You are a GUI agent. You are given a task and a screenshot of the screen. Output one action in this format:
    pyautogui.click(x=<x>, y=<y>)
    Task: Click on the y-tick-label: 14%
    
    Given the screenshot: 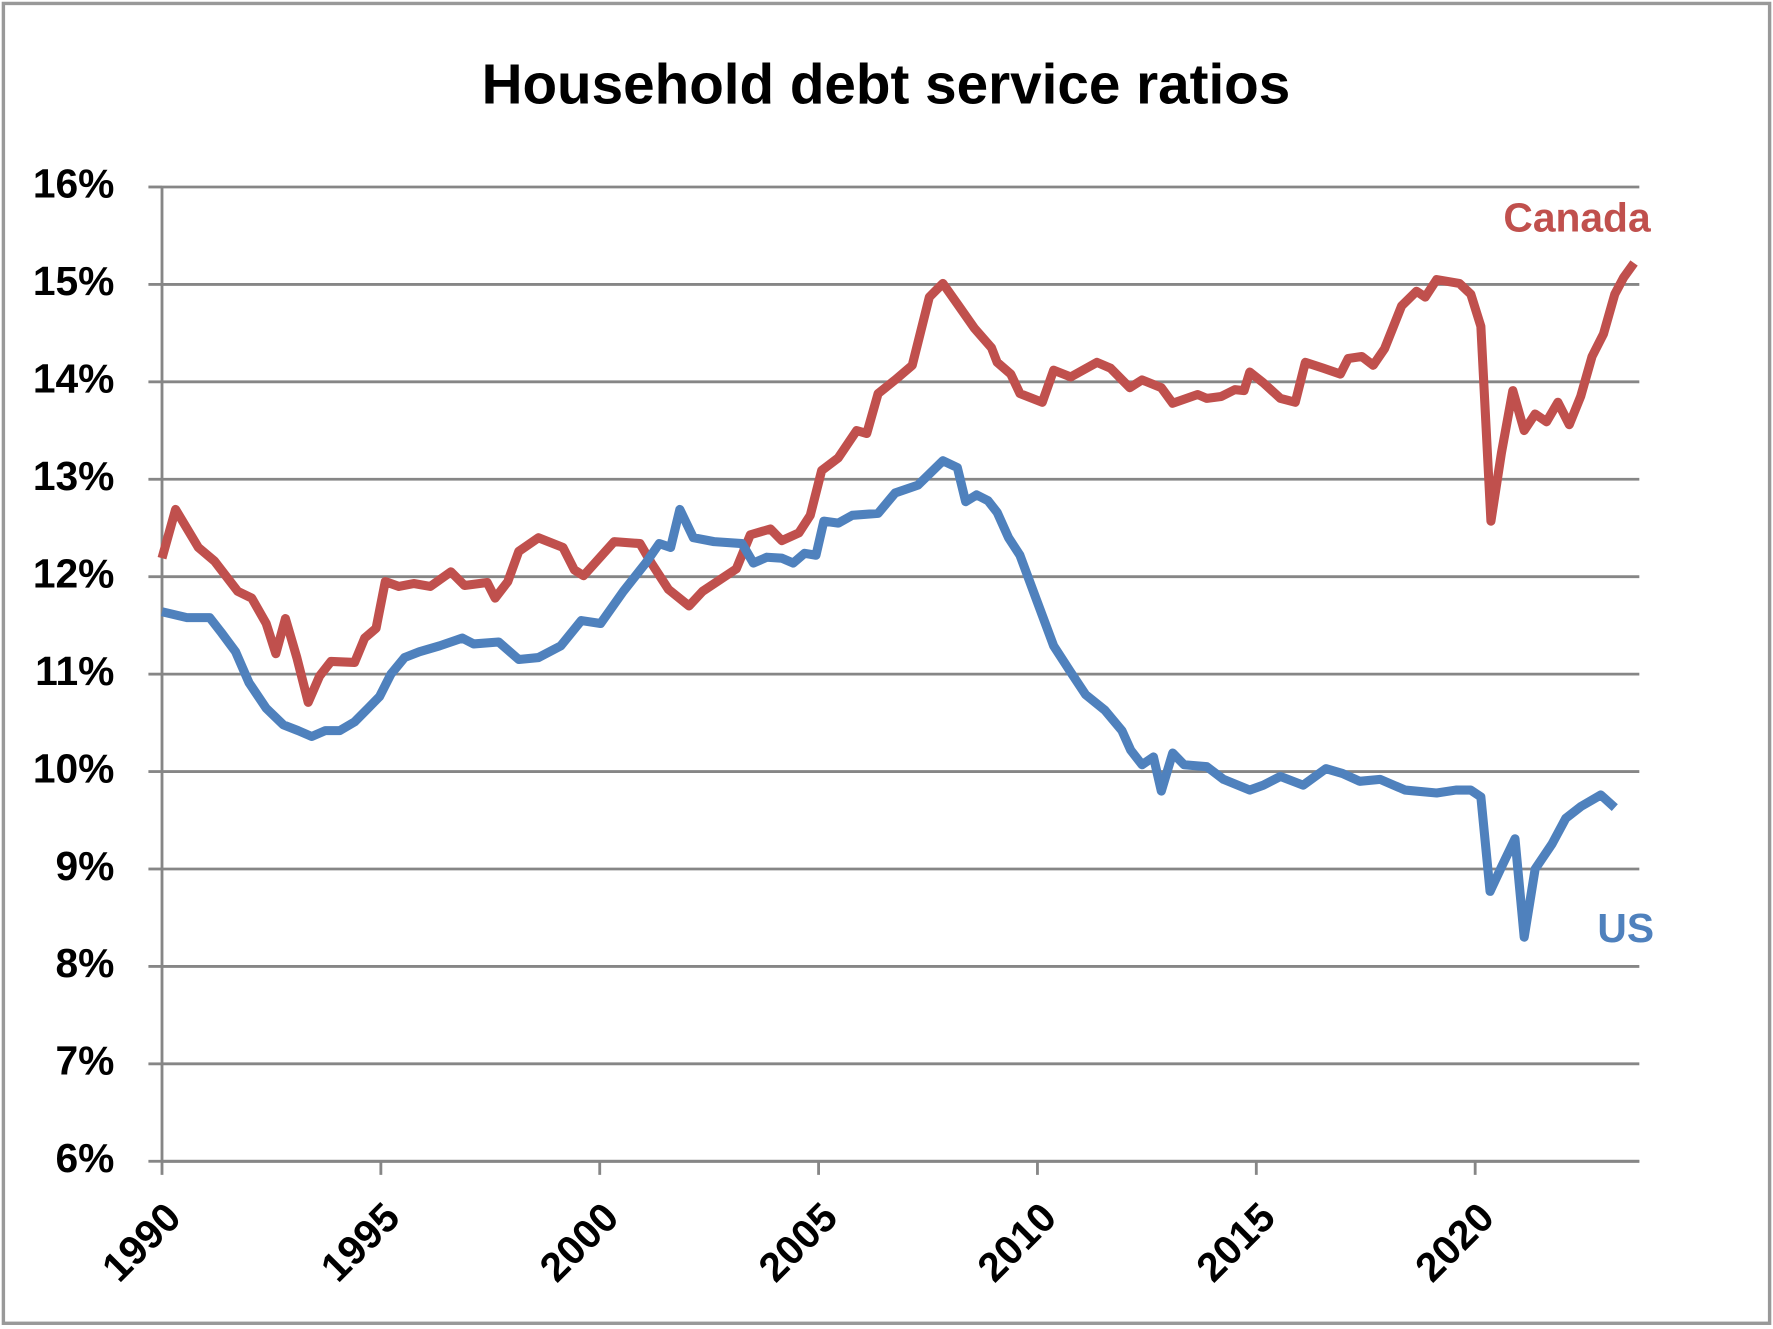 What is the action you would take?
    pyautogui.click(x=74, y=379)
    